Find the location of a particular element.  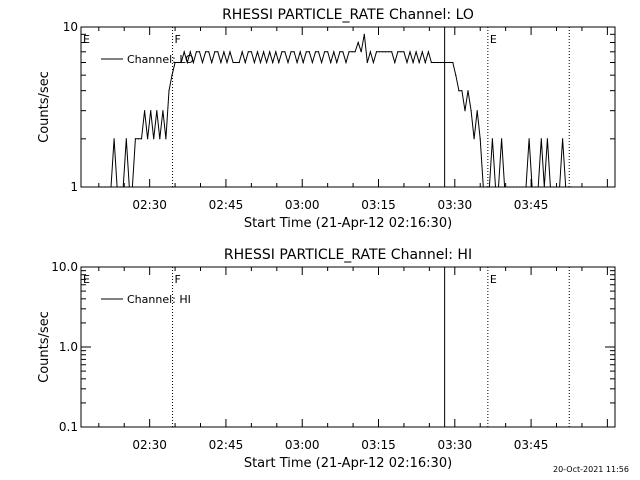

x-tick-label: 03:15 is located at coordinates (378, 445).